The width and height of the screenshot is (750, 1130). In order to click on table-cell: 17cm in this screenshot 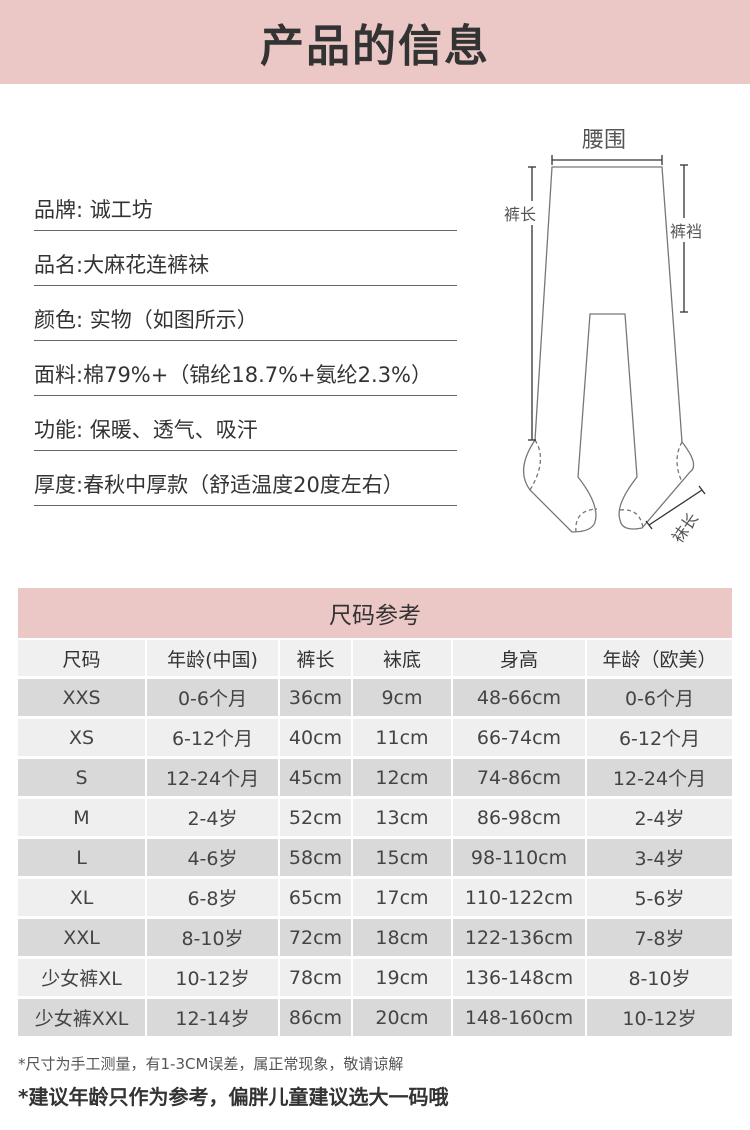, I will do `click(403, 897)`.